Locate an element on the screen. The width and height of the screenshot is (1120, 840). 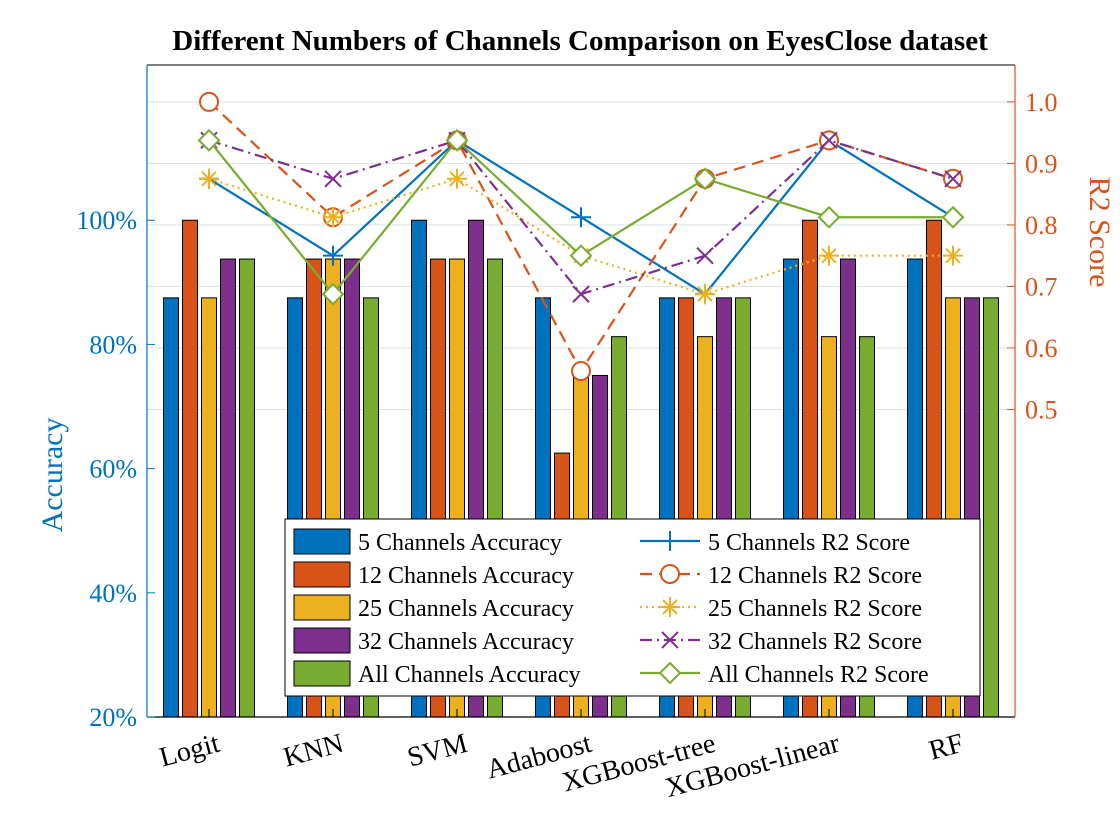
marker-s3-c5 is located at coordinates (829, 140).